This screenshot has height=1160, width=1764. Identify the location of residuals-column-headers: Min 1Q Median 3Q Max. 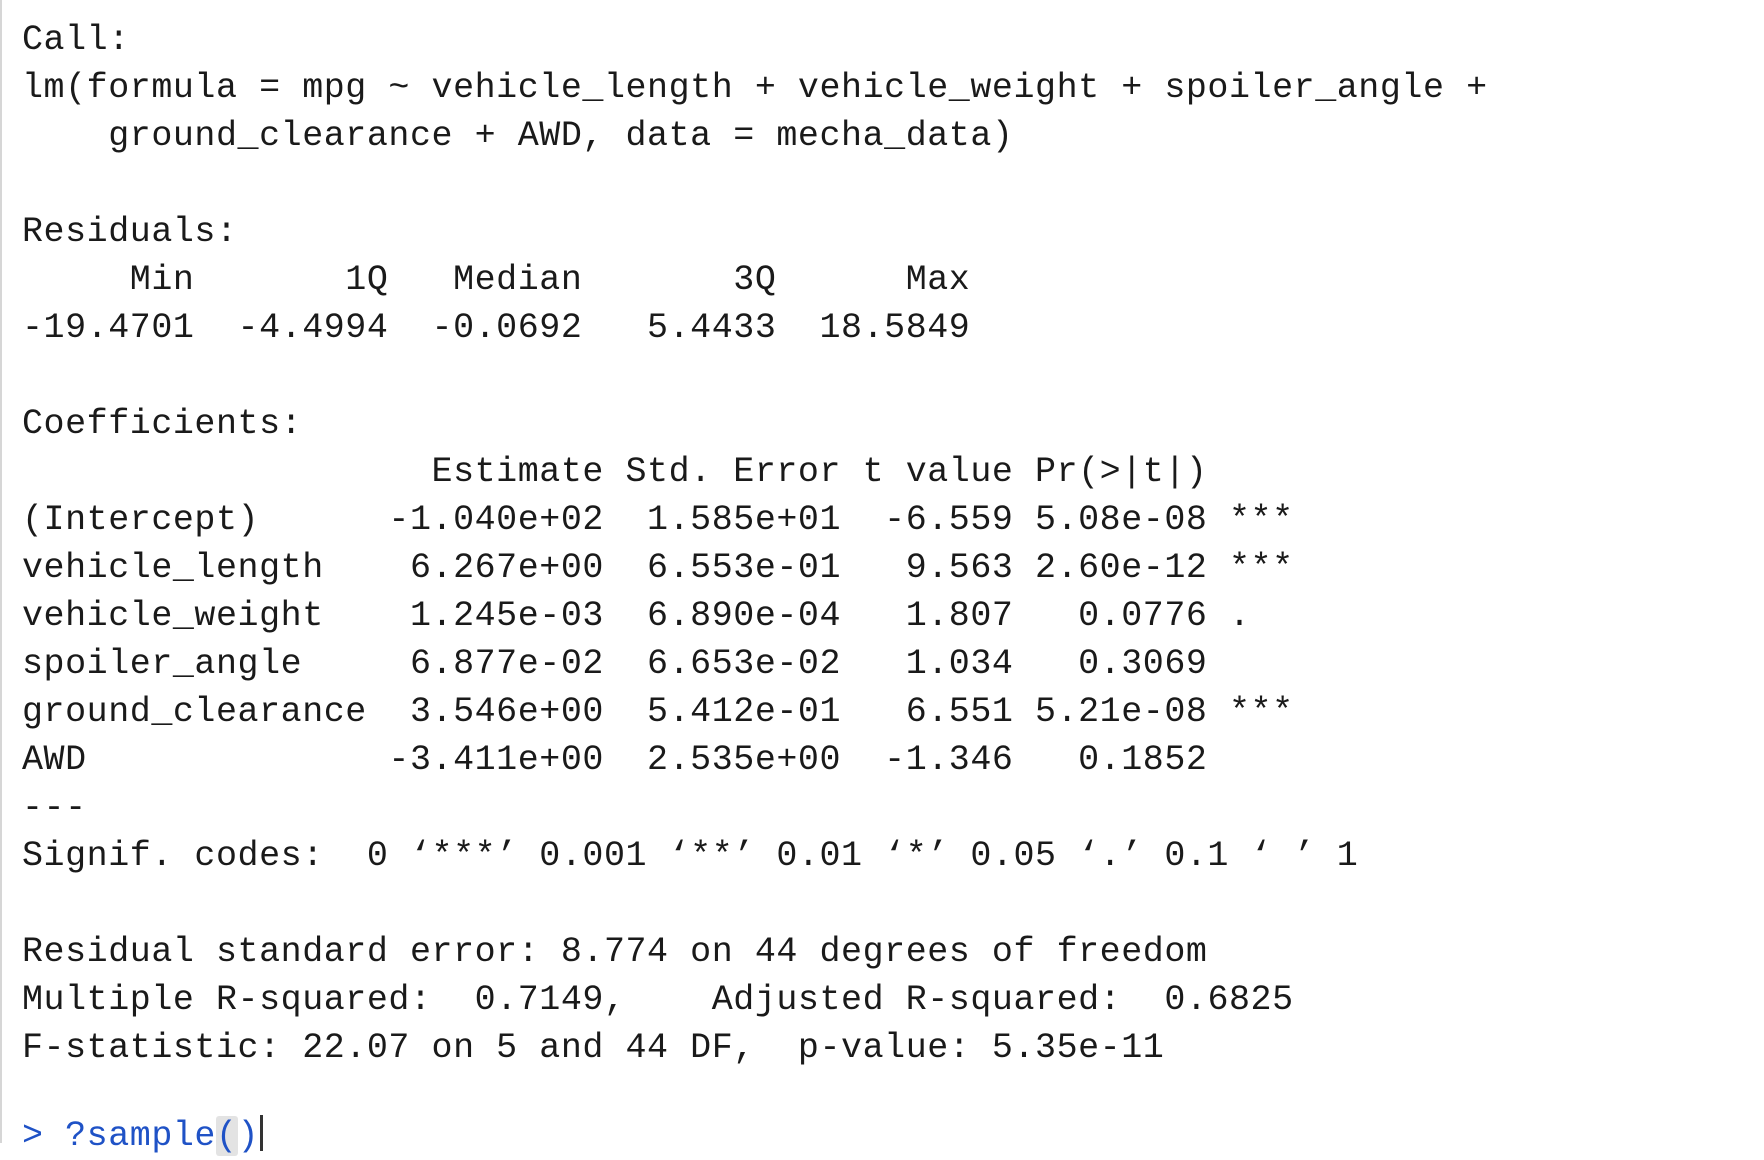
(507, 280).